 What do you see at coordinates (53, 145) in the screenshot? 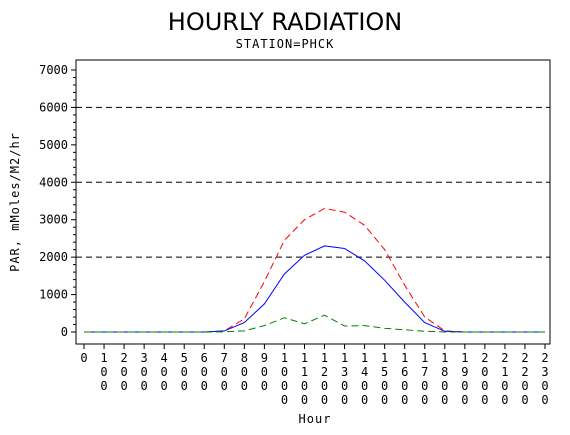
I see `y-tick-label: 5000` at bounding box center [53, 145].